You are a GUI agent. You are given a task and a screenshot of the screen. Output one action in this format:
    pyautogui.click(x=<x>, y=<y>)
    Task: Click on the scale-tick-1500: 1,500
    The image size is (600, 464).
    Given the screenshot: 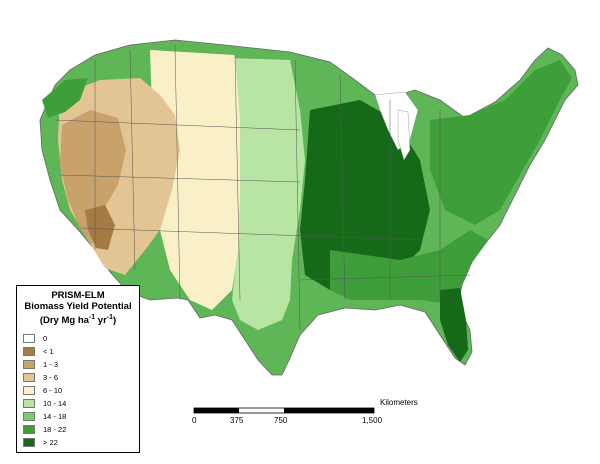 What is the action you would take?
    pyautogui.click(x=372, y=420)
    